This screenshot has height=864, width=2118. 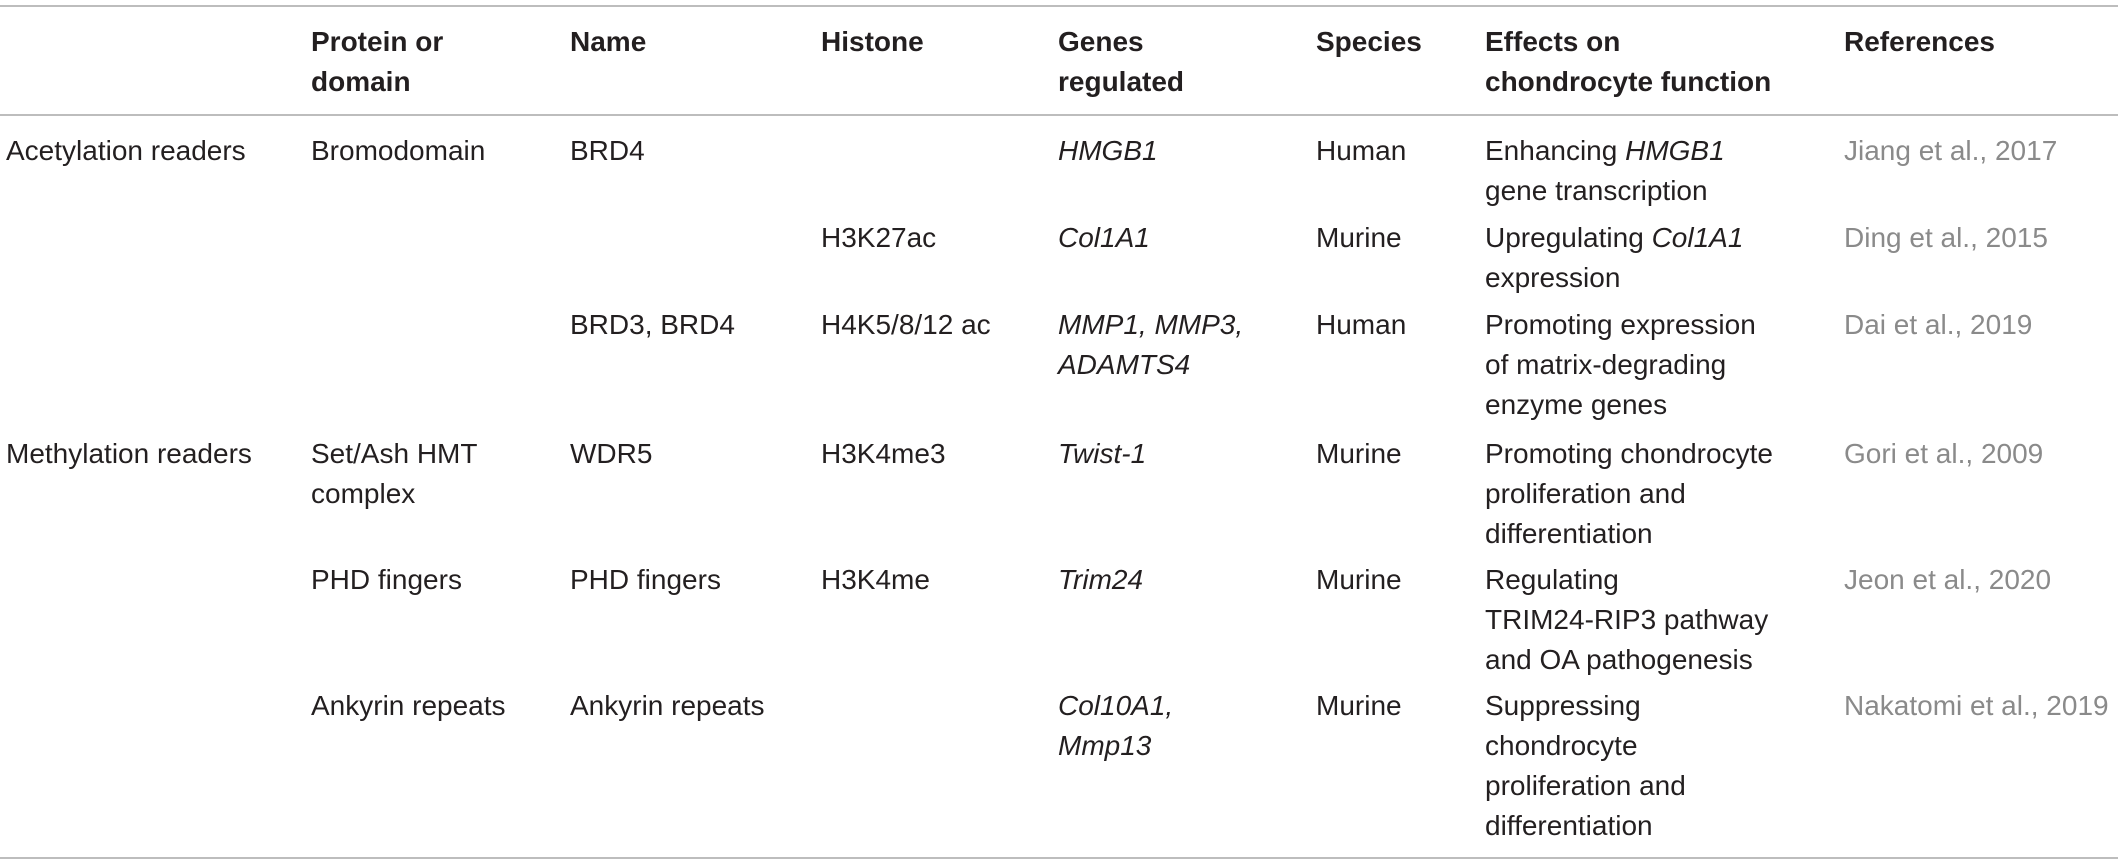 I want to click on cell-reference: Nakatomi et al., 2019, so click(x=1976, y=705).